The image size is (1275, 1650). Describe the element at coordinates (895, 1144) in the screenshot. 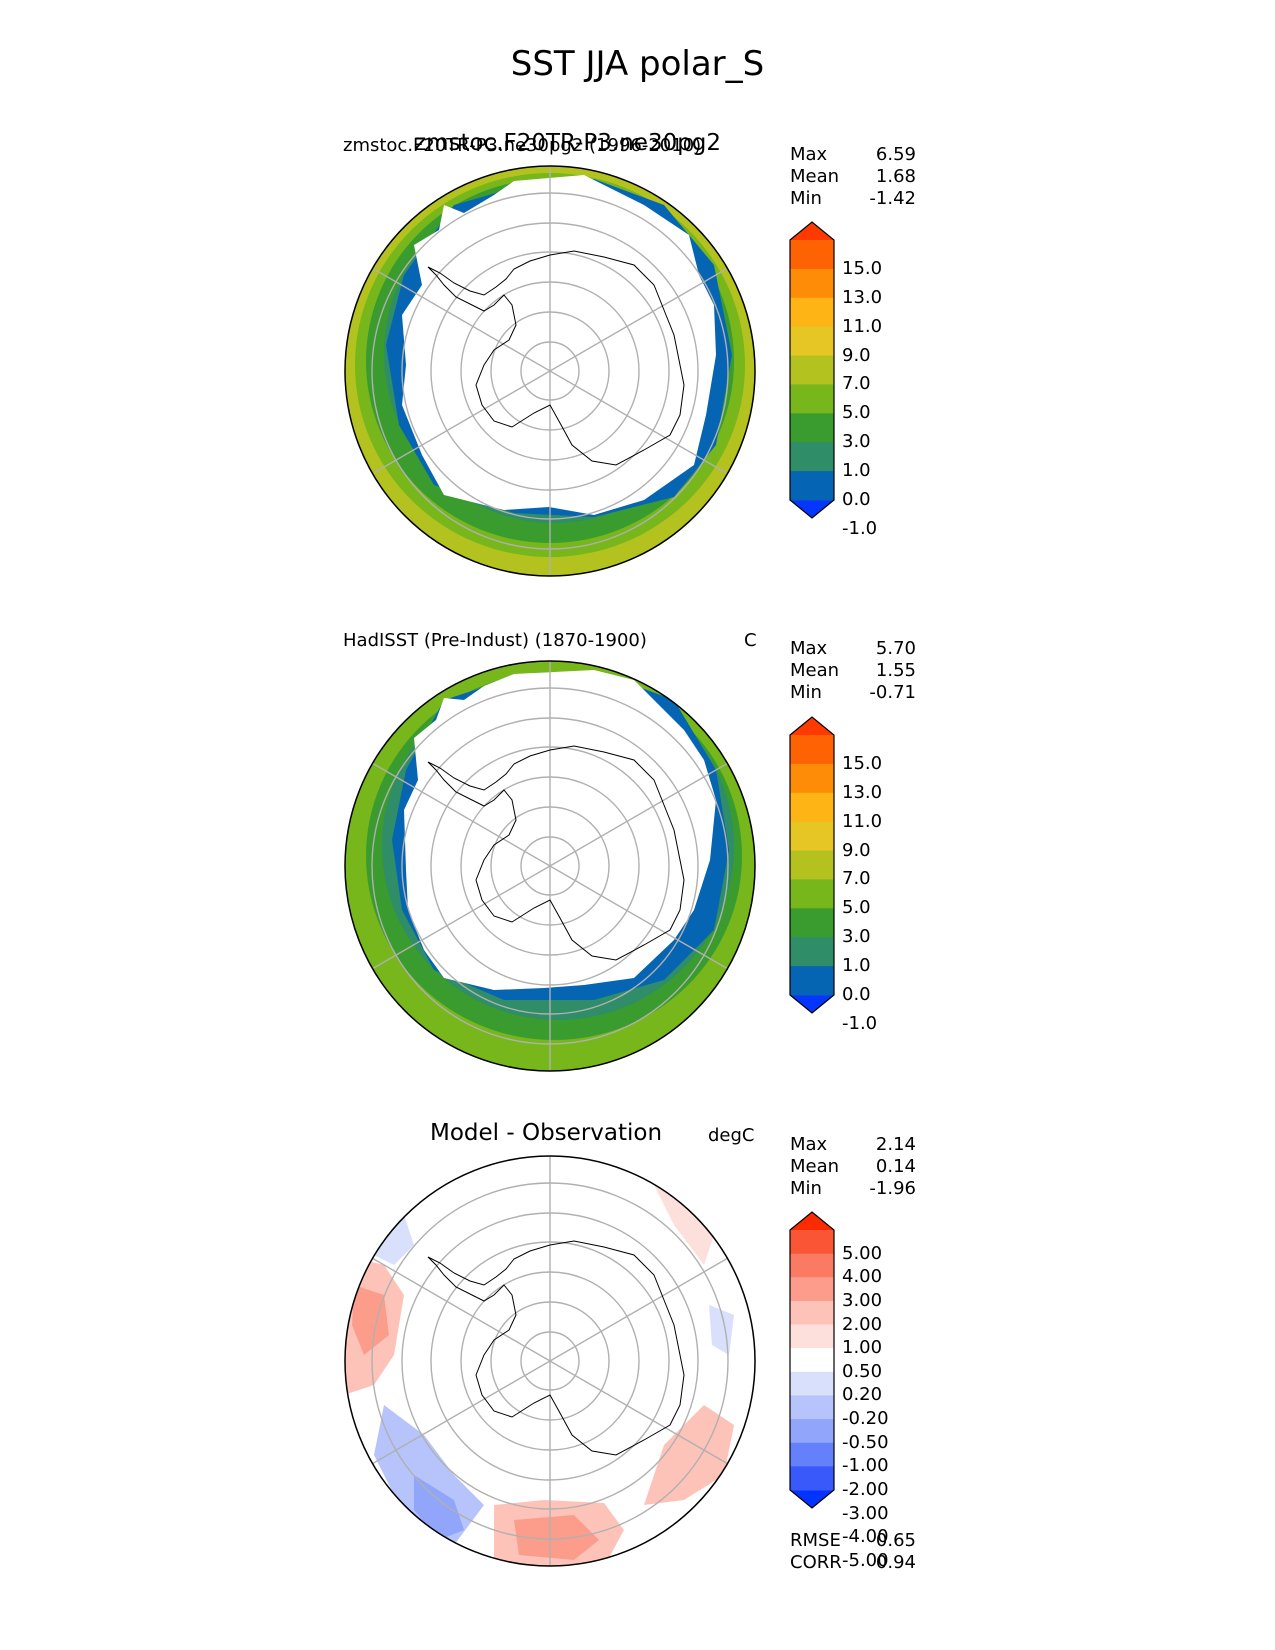

I see `stat-max-value: 2.14` at that location.